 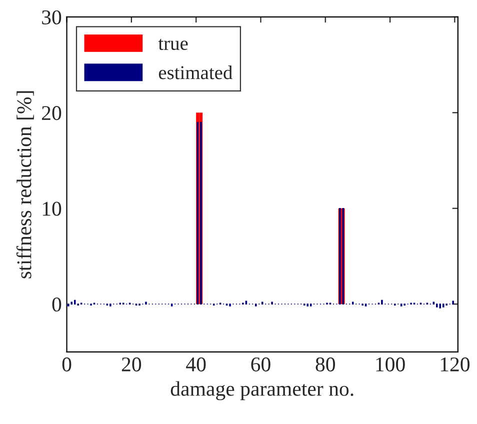 I want to click on y-tick-label: 10, so click(x=52, y=209).